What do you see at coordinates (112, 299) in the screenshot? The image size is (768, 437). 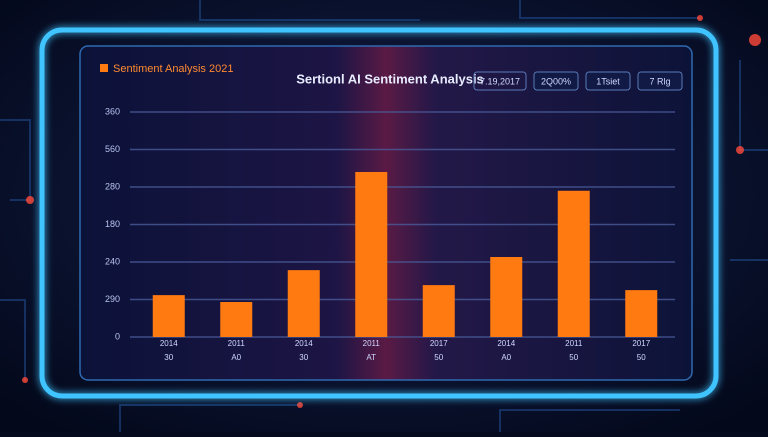 I see `y-tick-label: 290` at bounding box center [112, 299].